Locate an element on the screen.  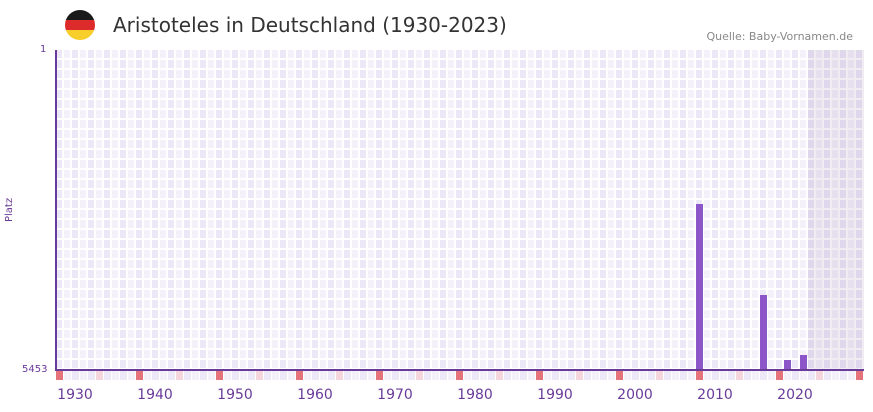
bar-2008 is located at coordinates (699, 287).